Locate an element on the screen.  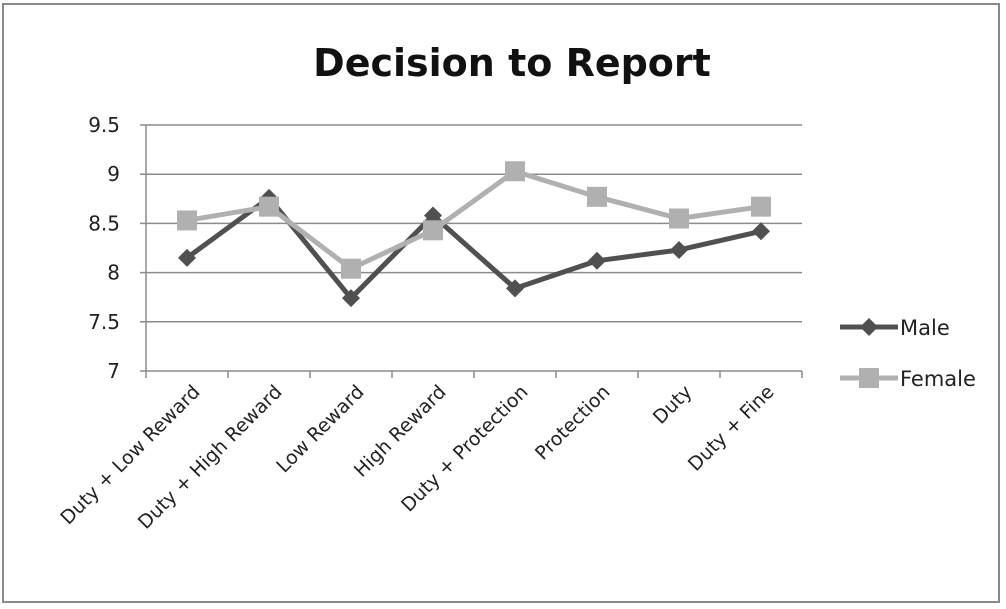
x-tick-label: Duty + High Reward is located at coordinates (210, 457).